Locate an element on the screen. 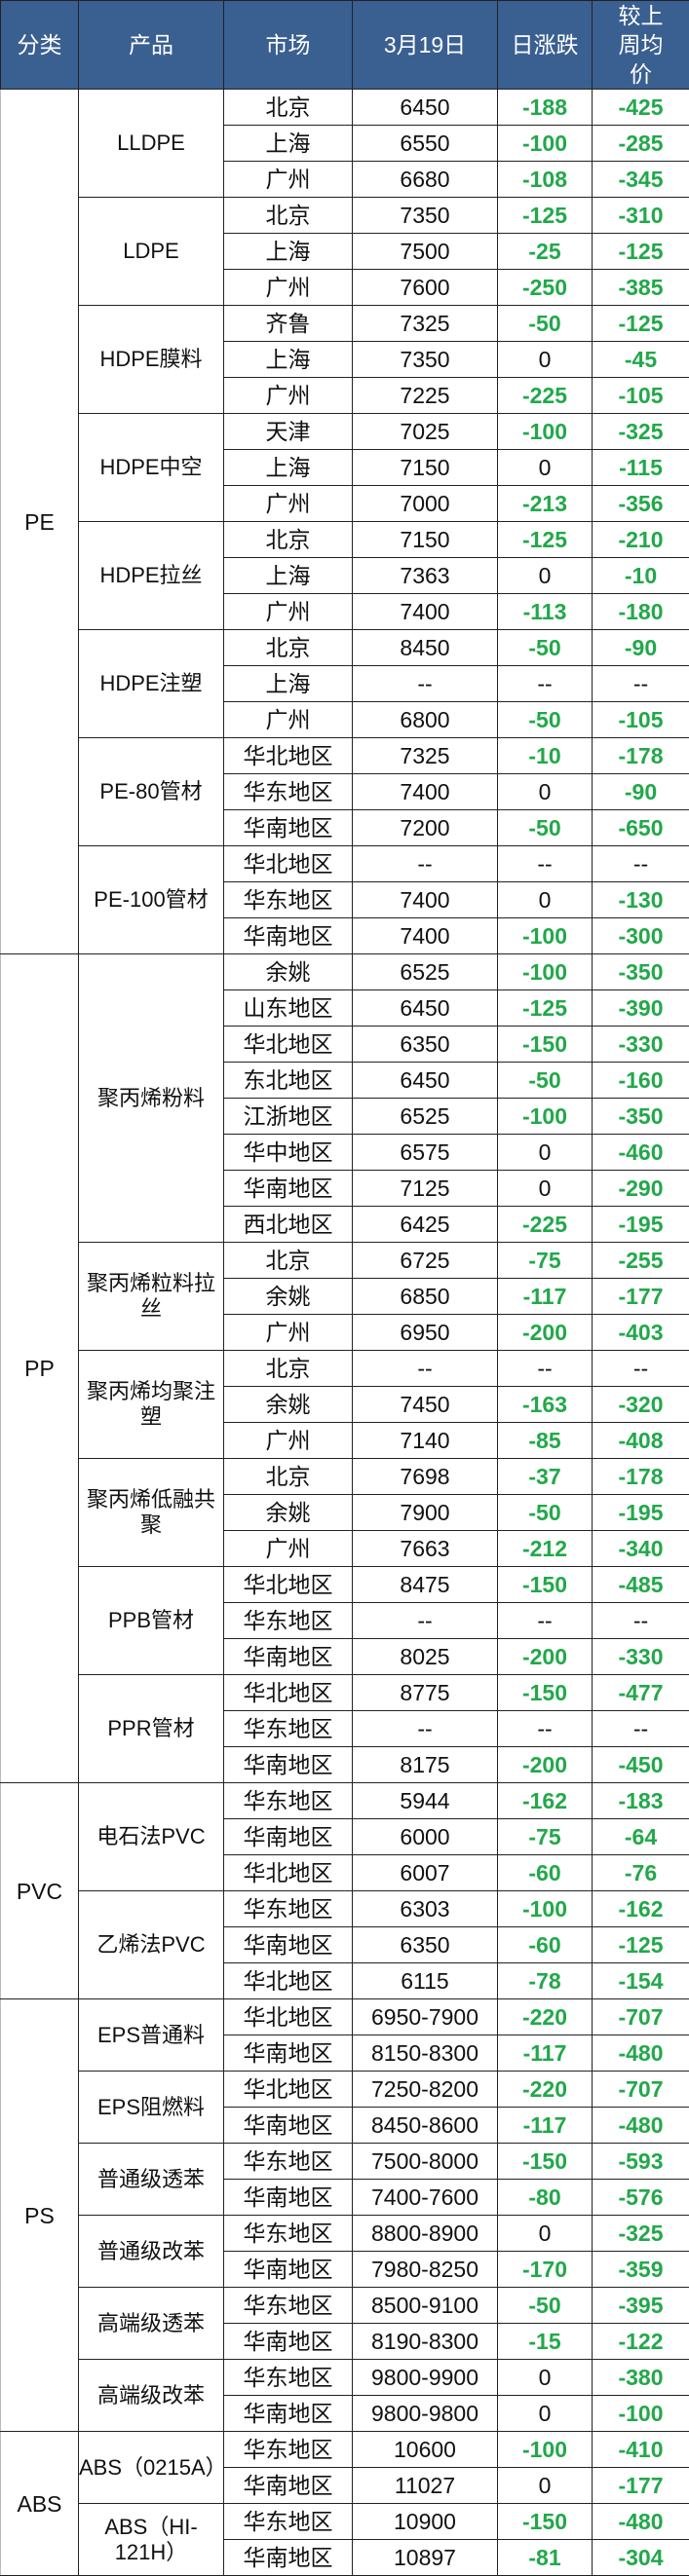  weekly-change-cell: -395 is located at coordinates (641, 2306).